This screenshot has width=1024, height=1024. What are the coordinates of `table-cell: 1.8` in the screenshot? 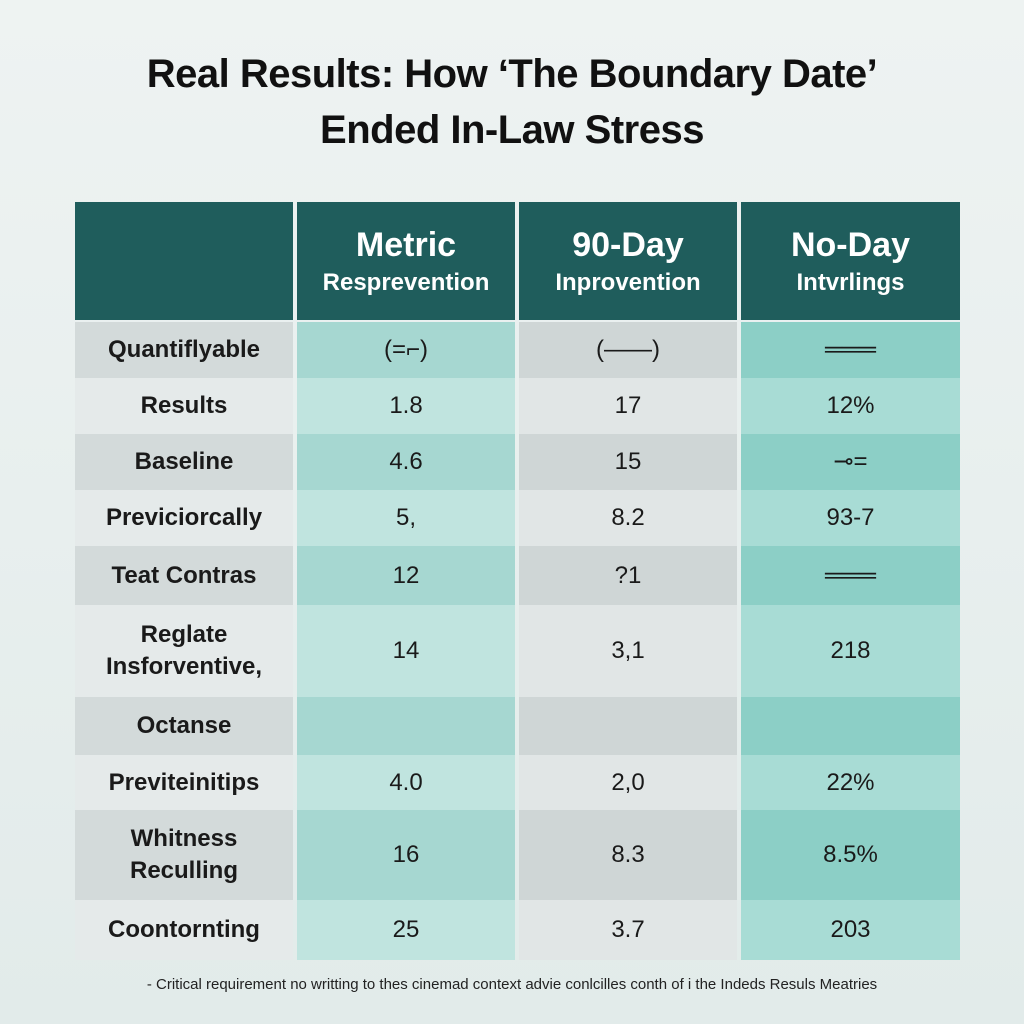 It's located at (406, 406).